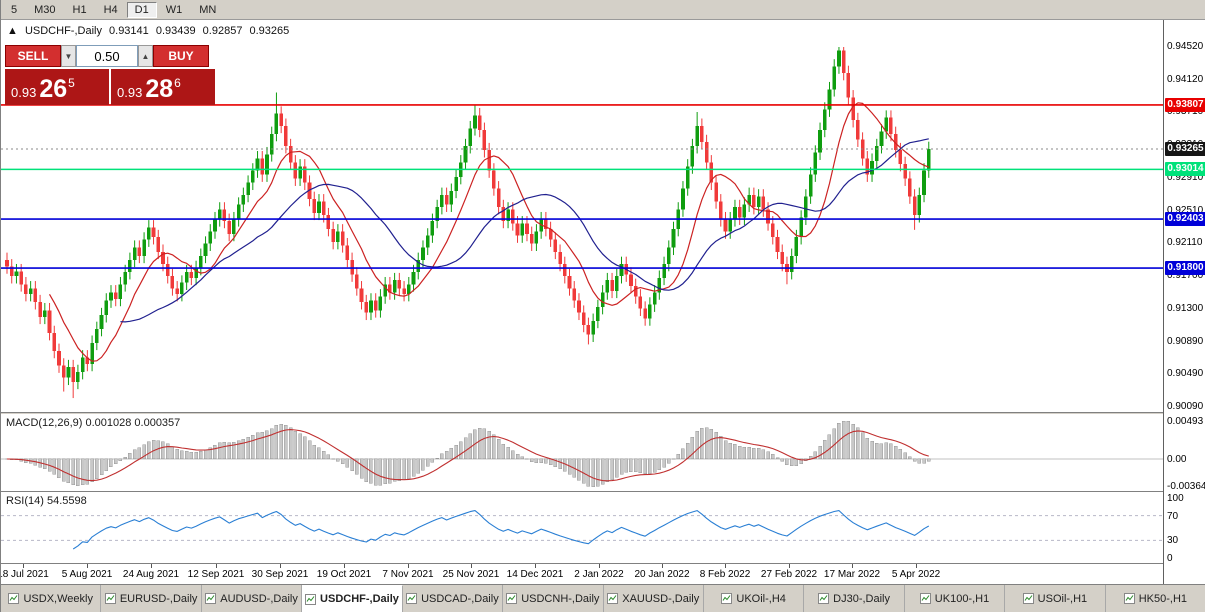 The width and height of the screenshot is (1205, 612). I want to click on price-axis-label: -0.00364, so click(1186, 486).